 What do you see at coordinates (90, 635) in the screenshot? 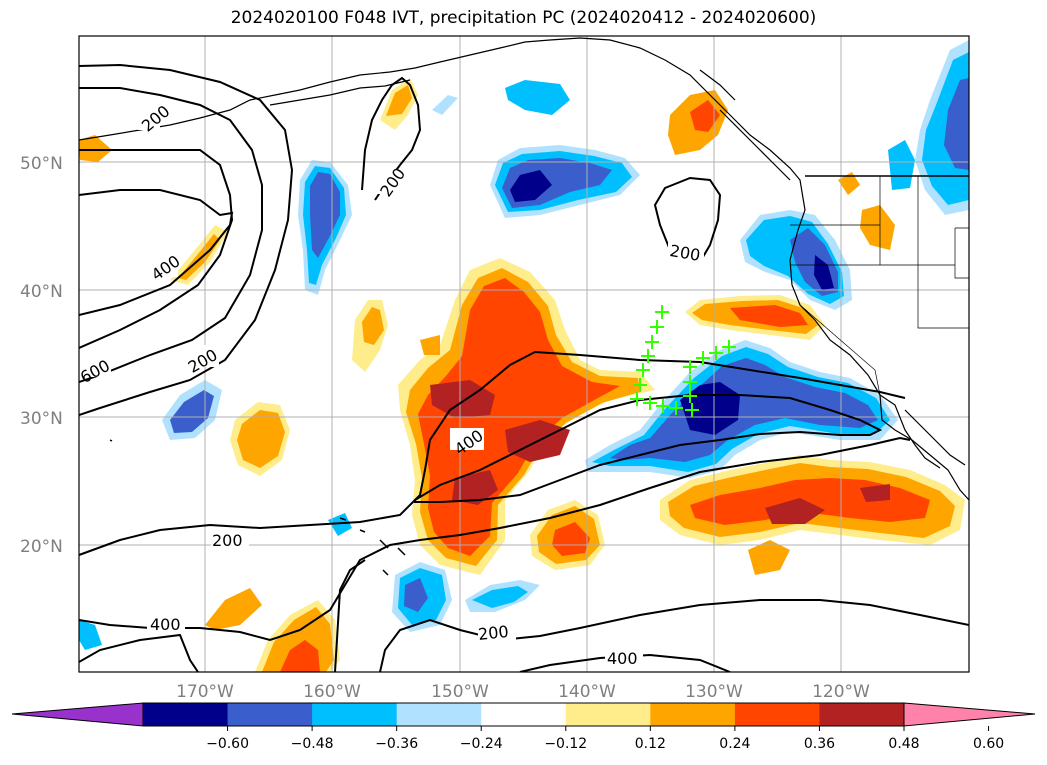
I see `negative-region-sw` at bounding box center [90, 635].